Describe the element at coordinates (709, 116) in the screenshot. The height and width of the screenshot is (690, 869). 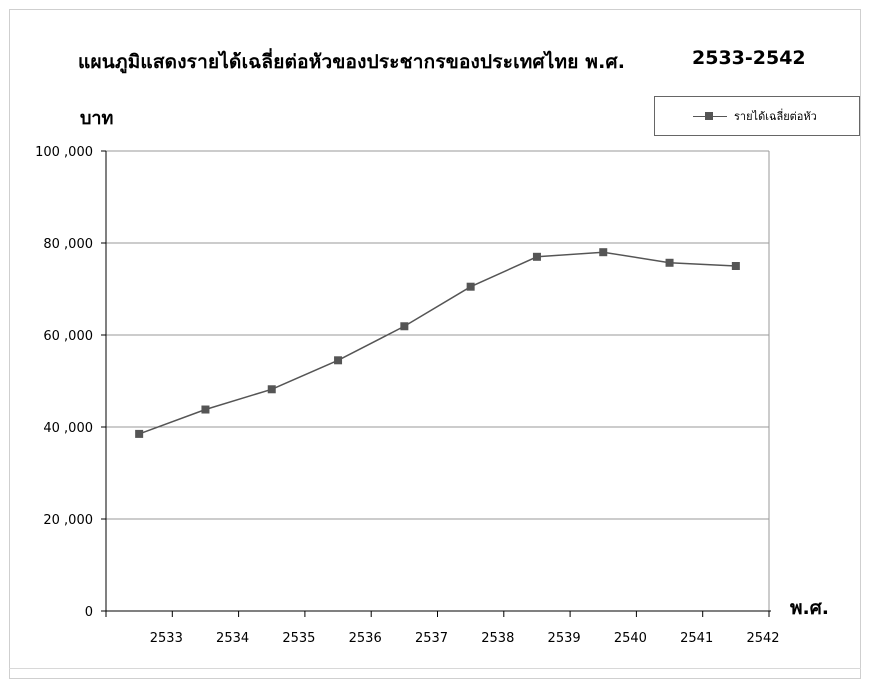
I see `legend-square-marker-icon` at that location.